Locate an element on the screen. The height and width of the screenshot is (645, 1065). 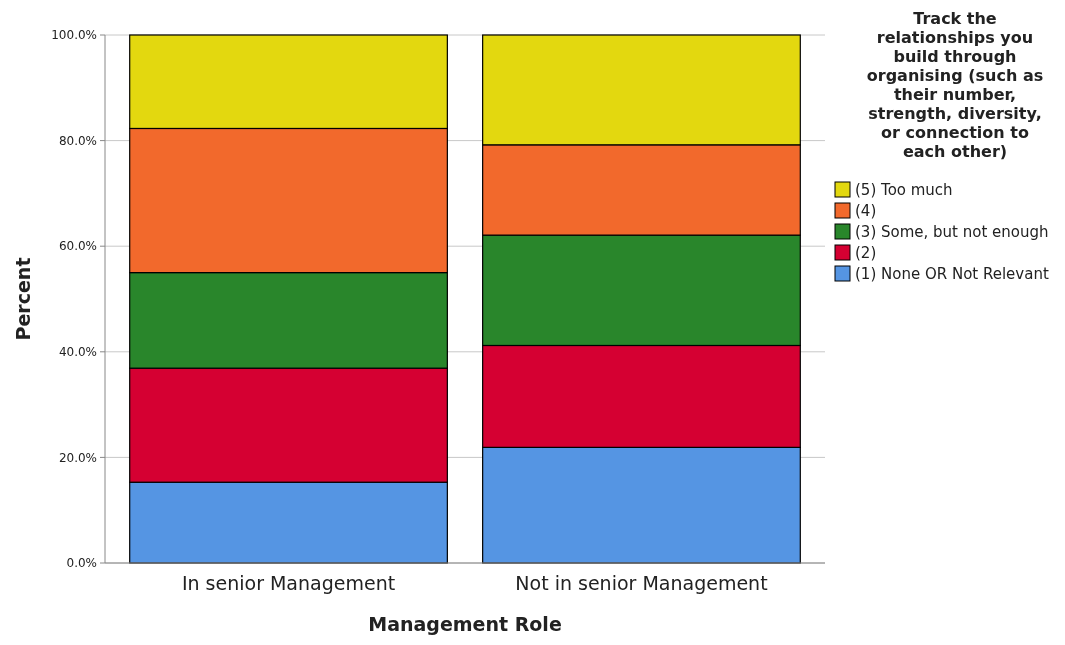
legend-title: Track the relationships you build through organising (such as their number, strength, diversity, or connection to each other) is located at coordinates (955, 85).